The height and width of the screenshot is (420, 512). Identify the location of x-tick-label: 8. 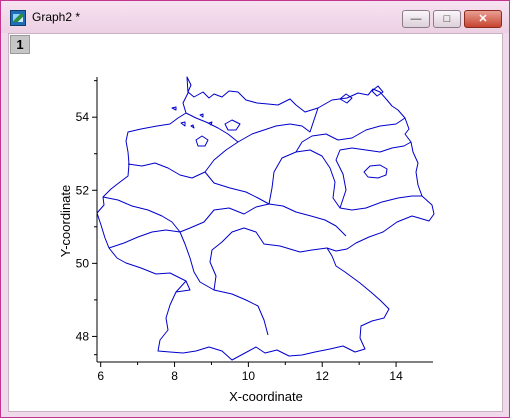
(174, 376).